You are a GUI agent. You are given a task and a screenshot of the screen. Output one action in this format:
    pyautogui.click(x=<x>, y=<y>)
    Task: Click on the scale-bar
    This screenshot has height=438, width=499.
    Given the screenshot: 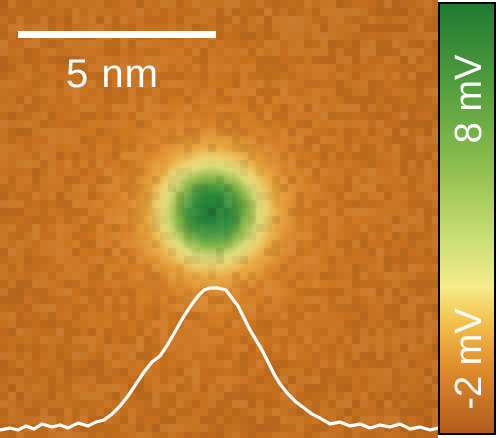 What is the action you would take?
    pyautogui.click(x=117, y=34)
    